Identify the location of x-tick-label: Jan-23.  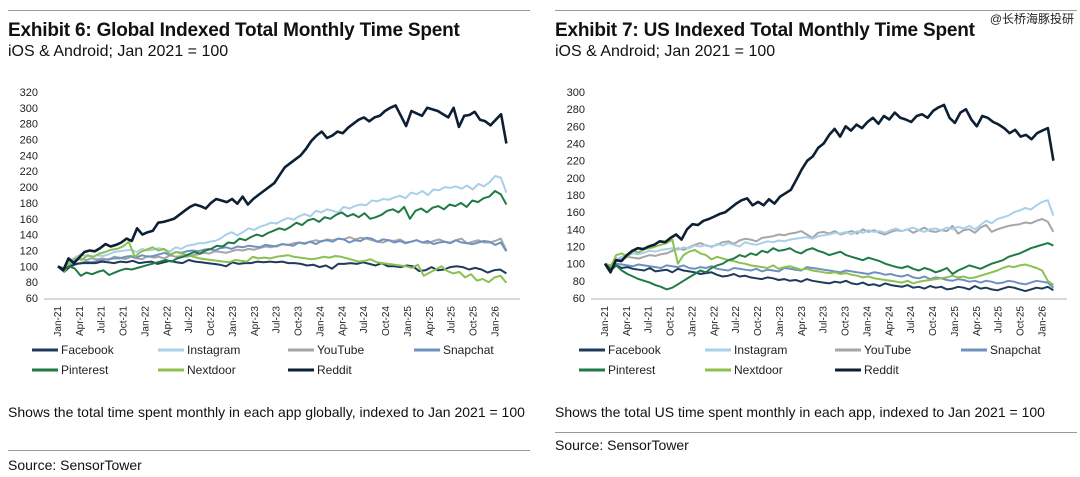
(780, 321).